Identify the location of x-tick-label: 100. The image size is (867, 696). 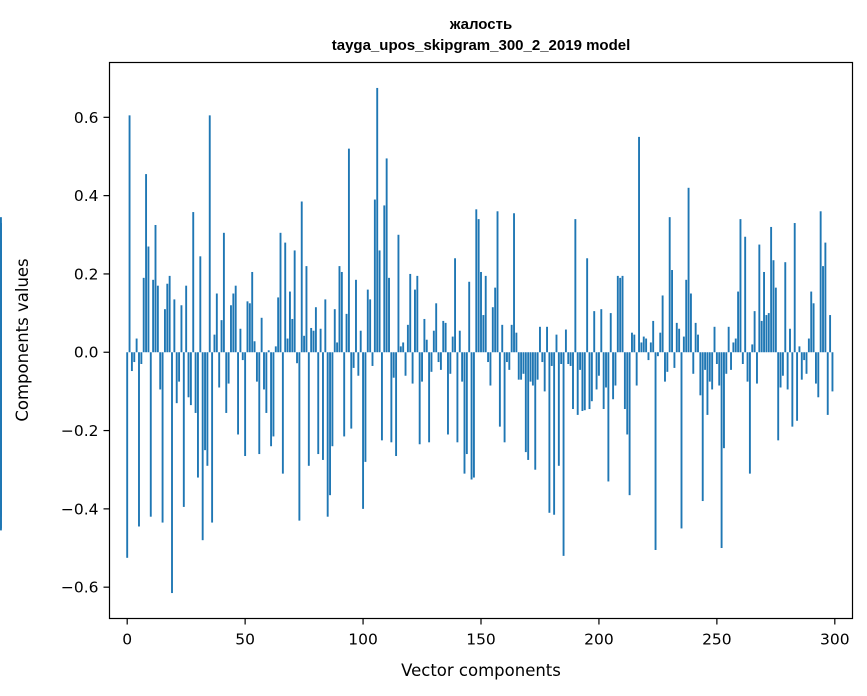
(363, 640).